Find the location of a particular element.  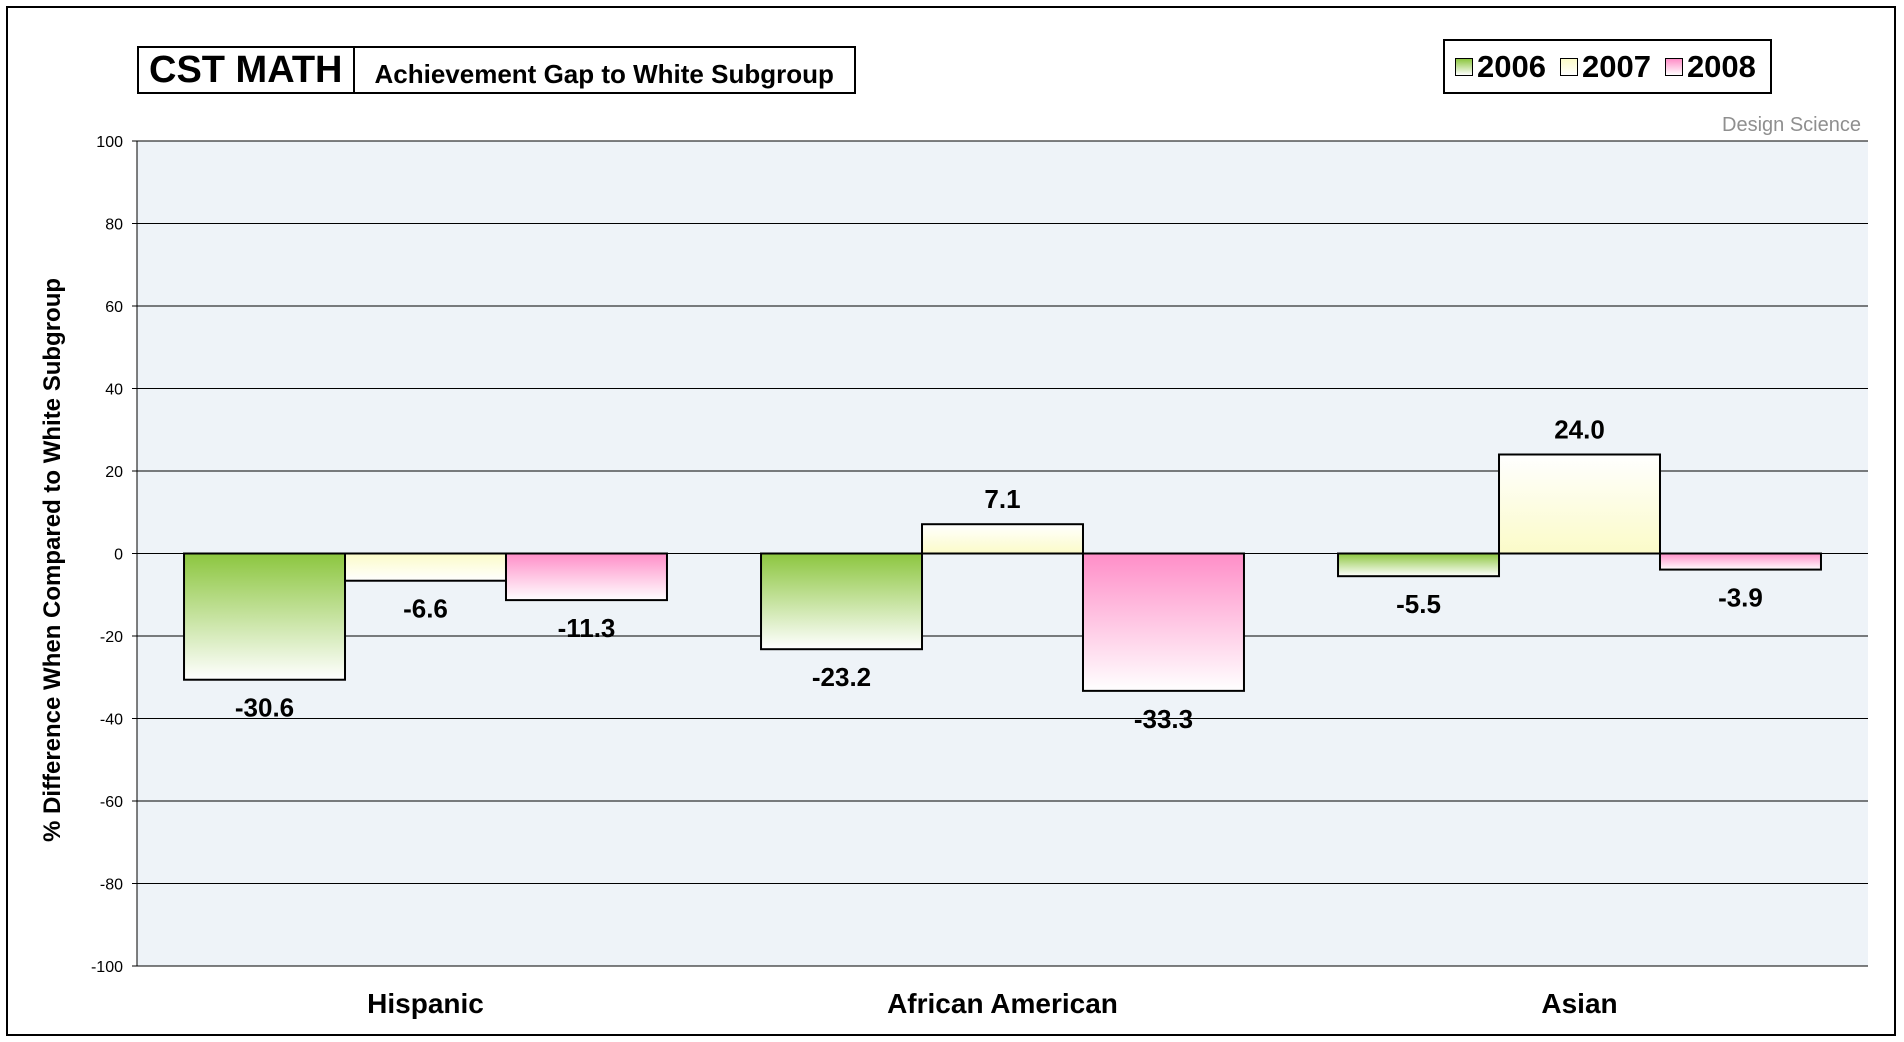

y-tick-label: -60 is located at coordinates (111, 802).